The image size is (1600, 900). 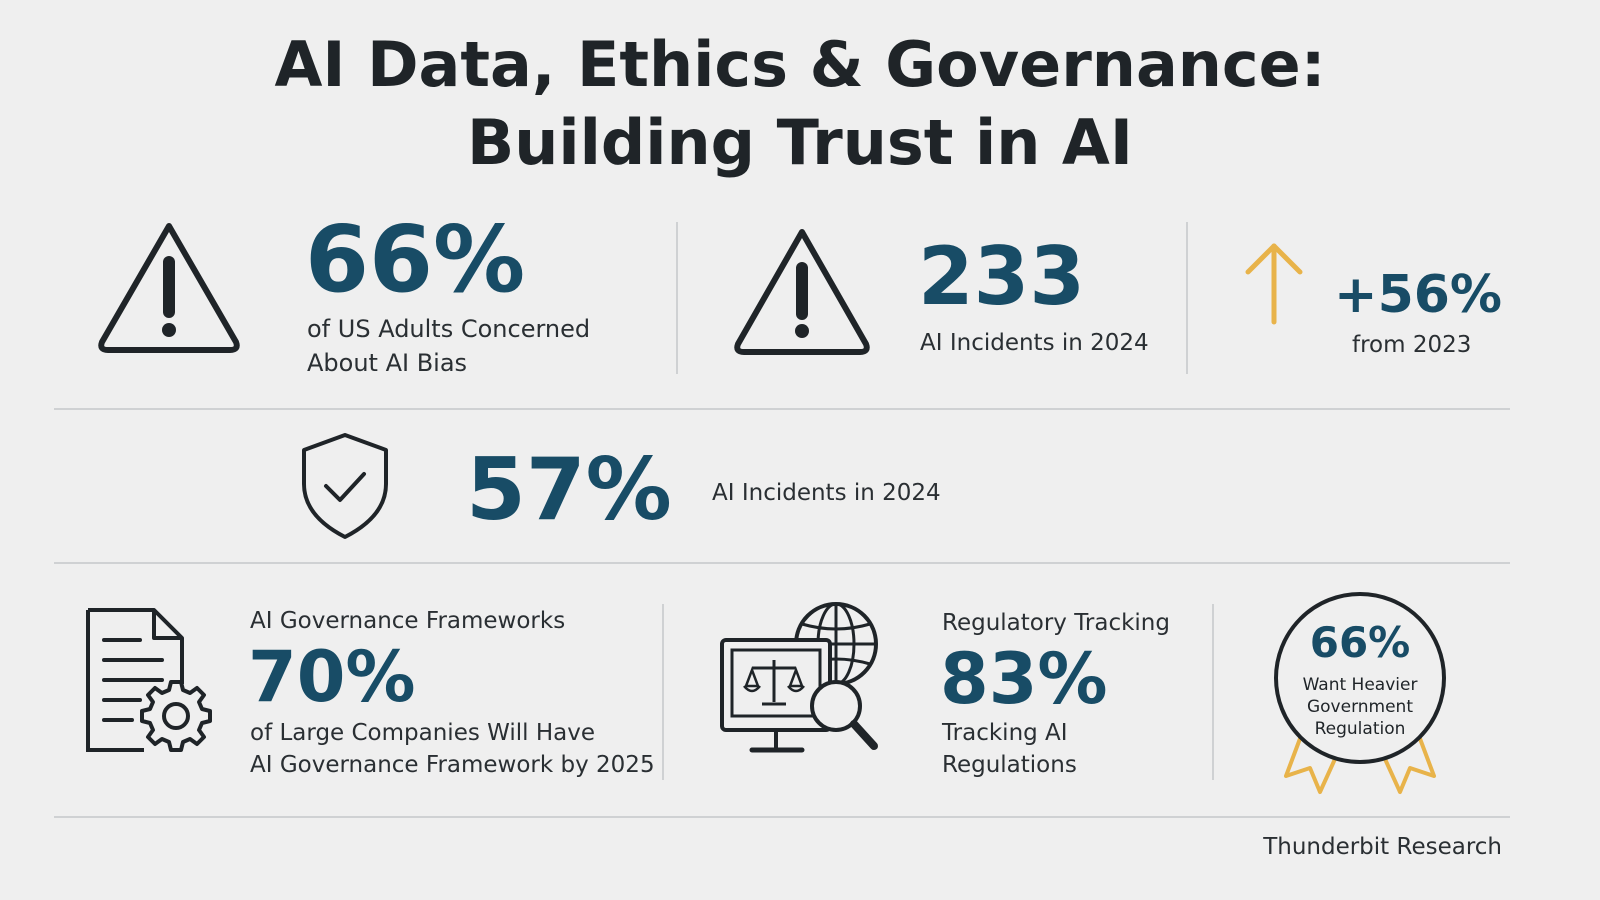 What do you see at coordinates (1274, 284) in the screenshot?
I see `arrow-up-icon` at bounding box center [1274, 284].